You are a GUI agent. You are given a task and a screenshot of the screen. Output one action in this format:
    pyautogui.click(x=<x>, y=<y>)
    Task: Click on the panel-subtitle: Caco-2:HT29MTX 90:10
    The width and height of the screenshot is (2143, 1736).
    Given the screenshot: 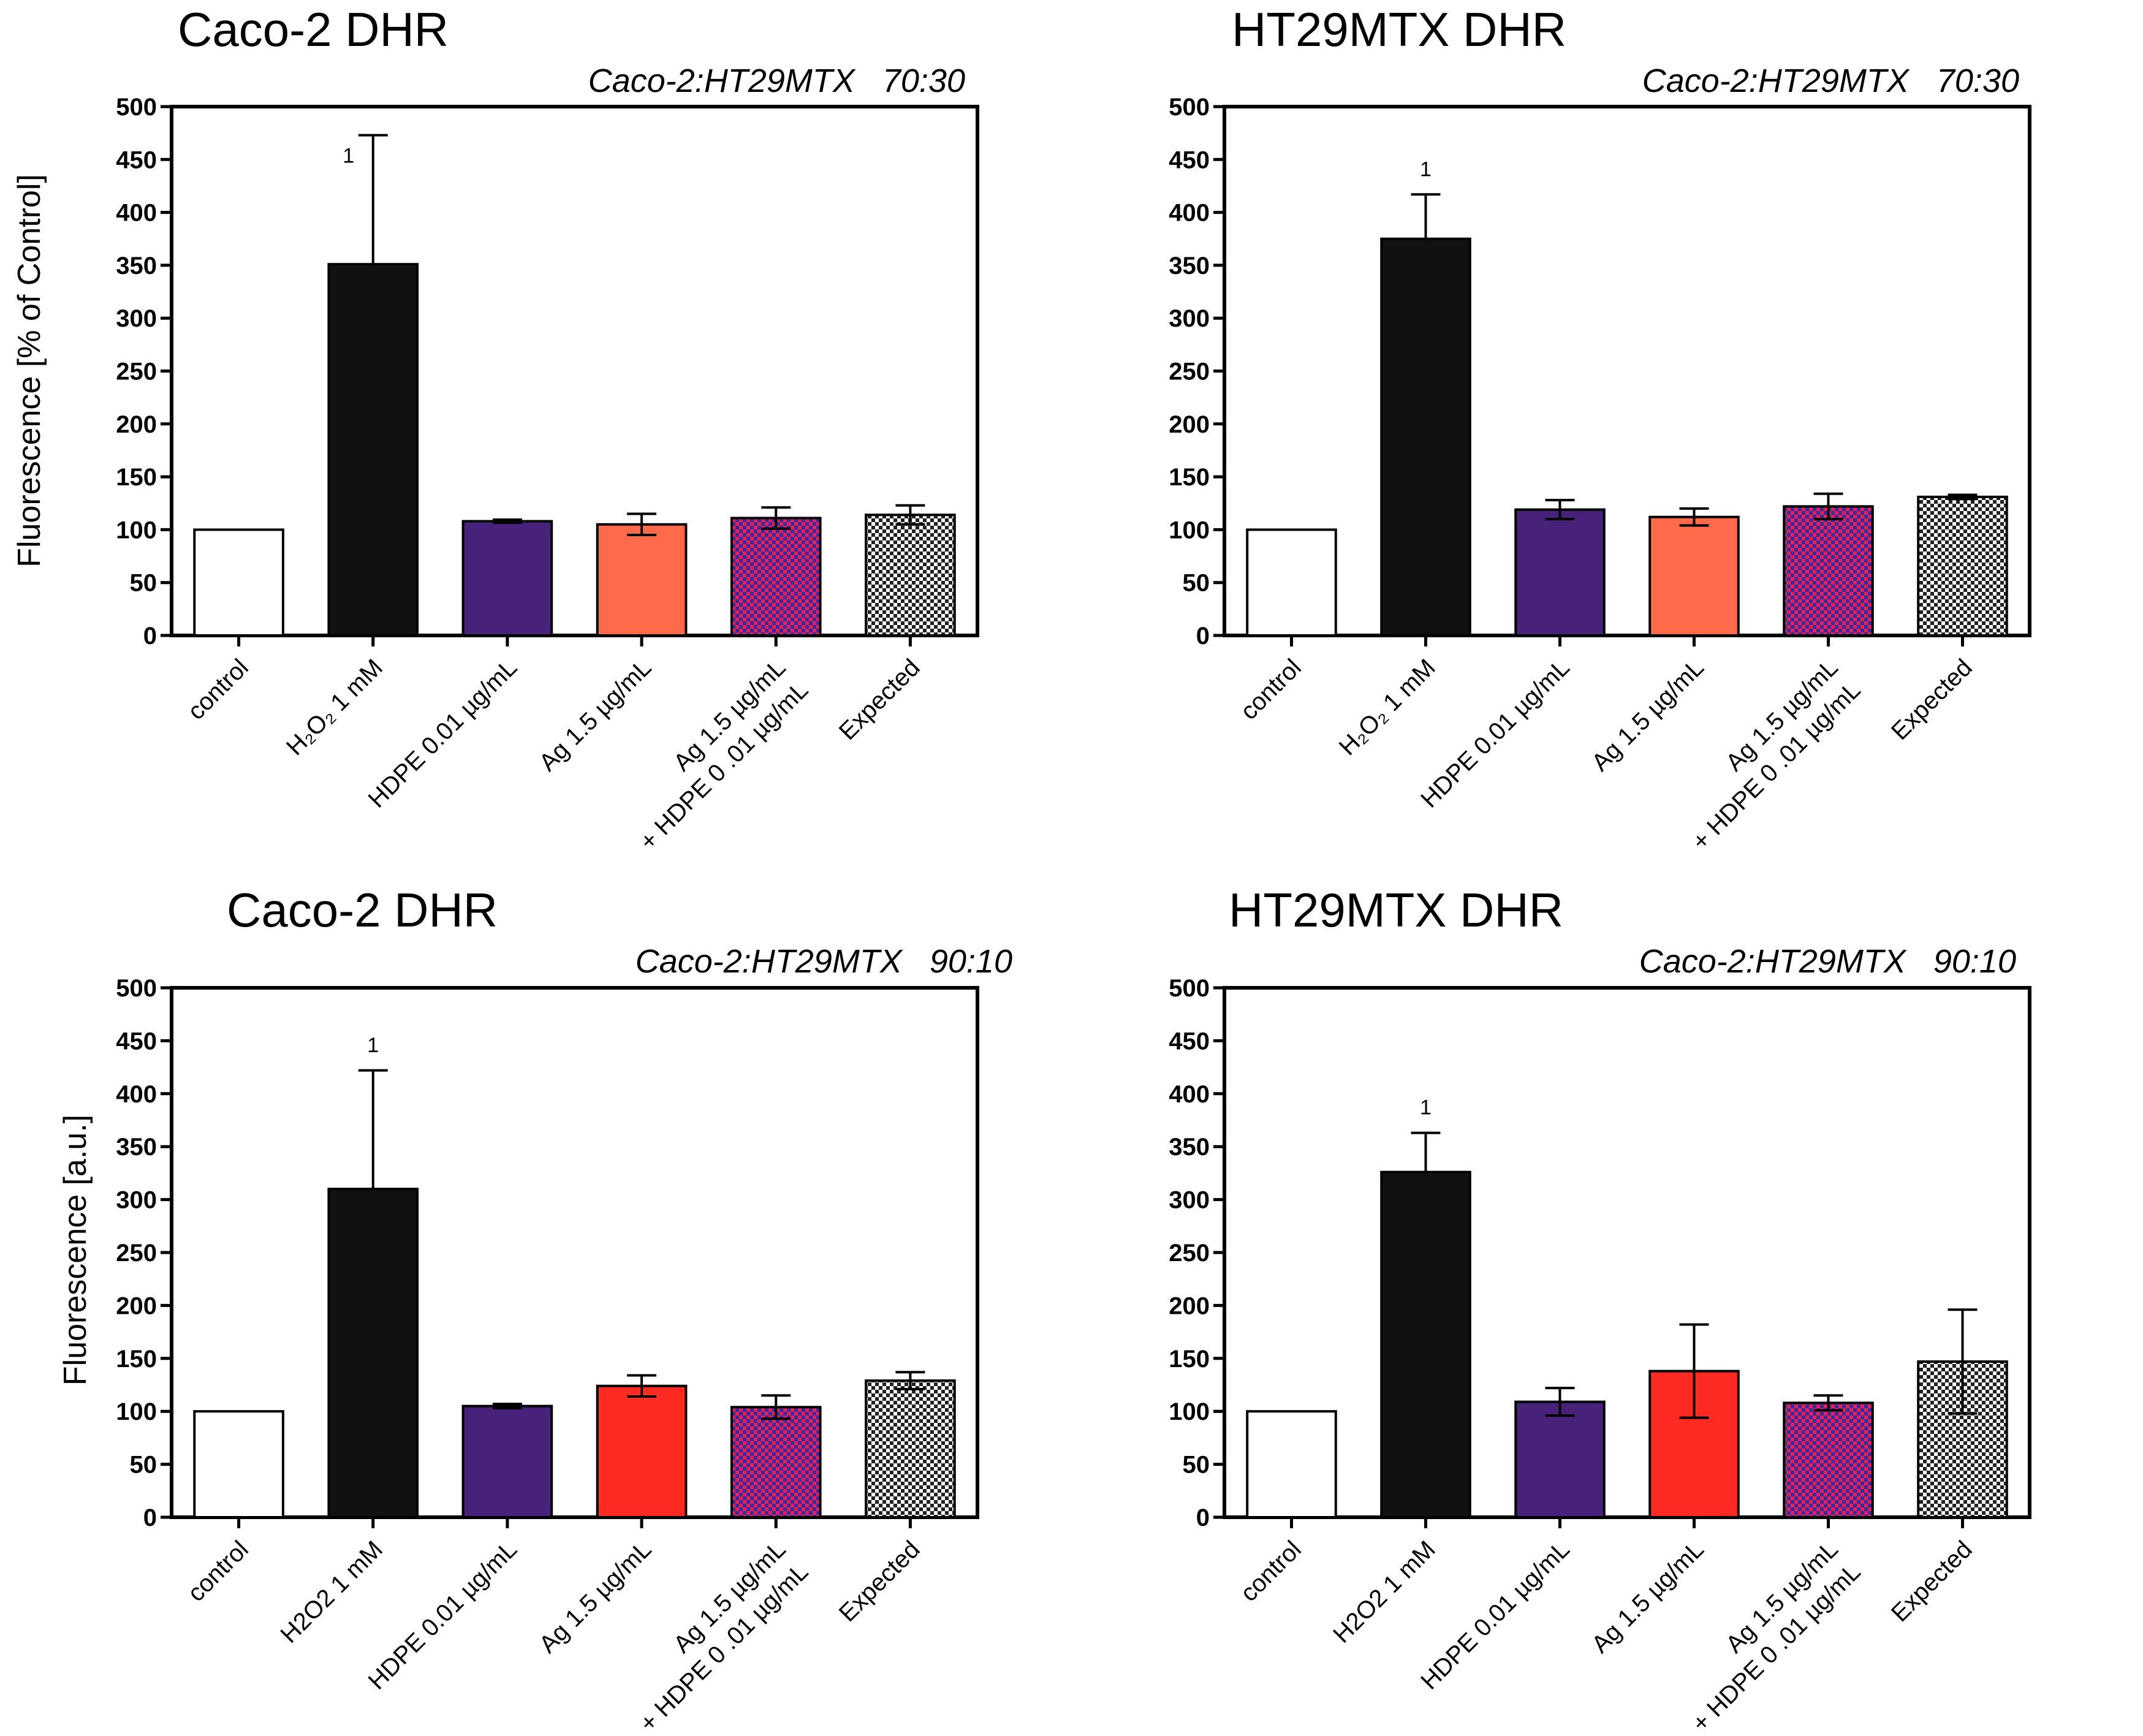 What is the action you would take?
    pyautogui.click(x=823, y=961)
    